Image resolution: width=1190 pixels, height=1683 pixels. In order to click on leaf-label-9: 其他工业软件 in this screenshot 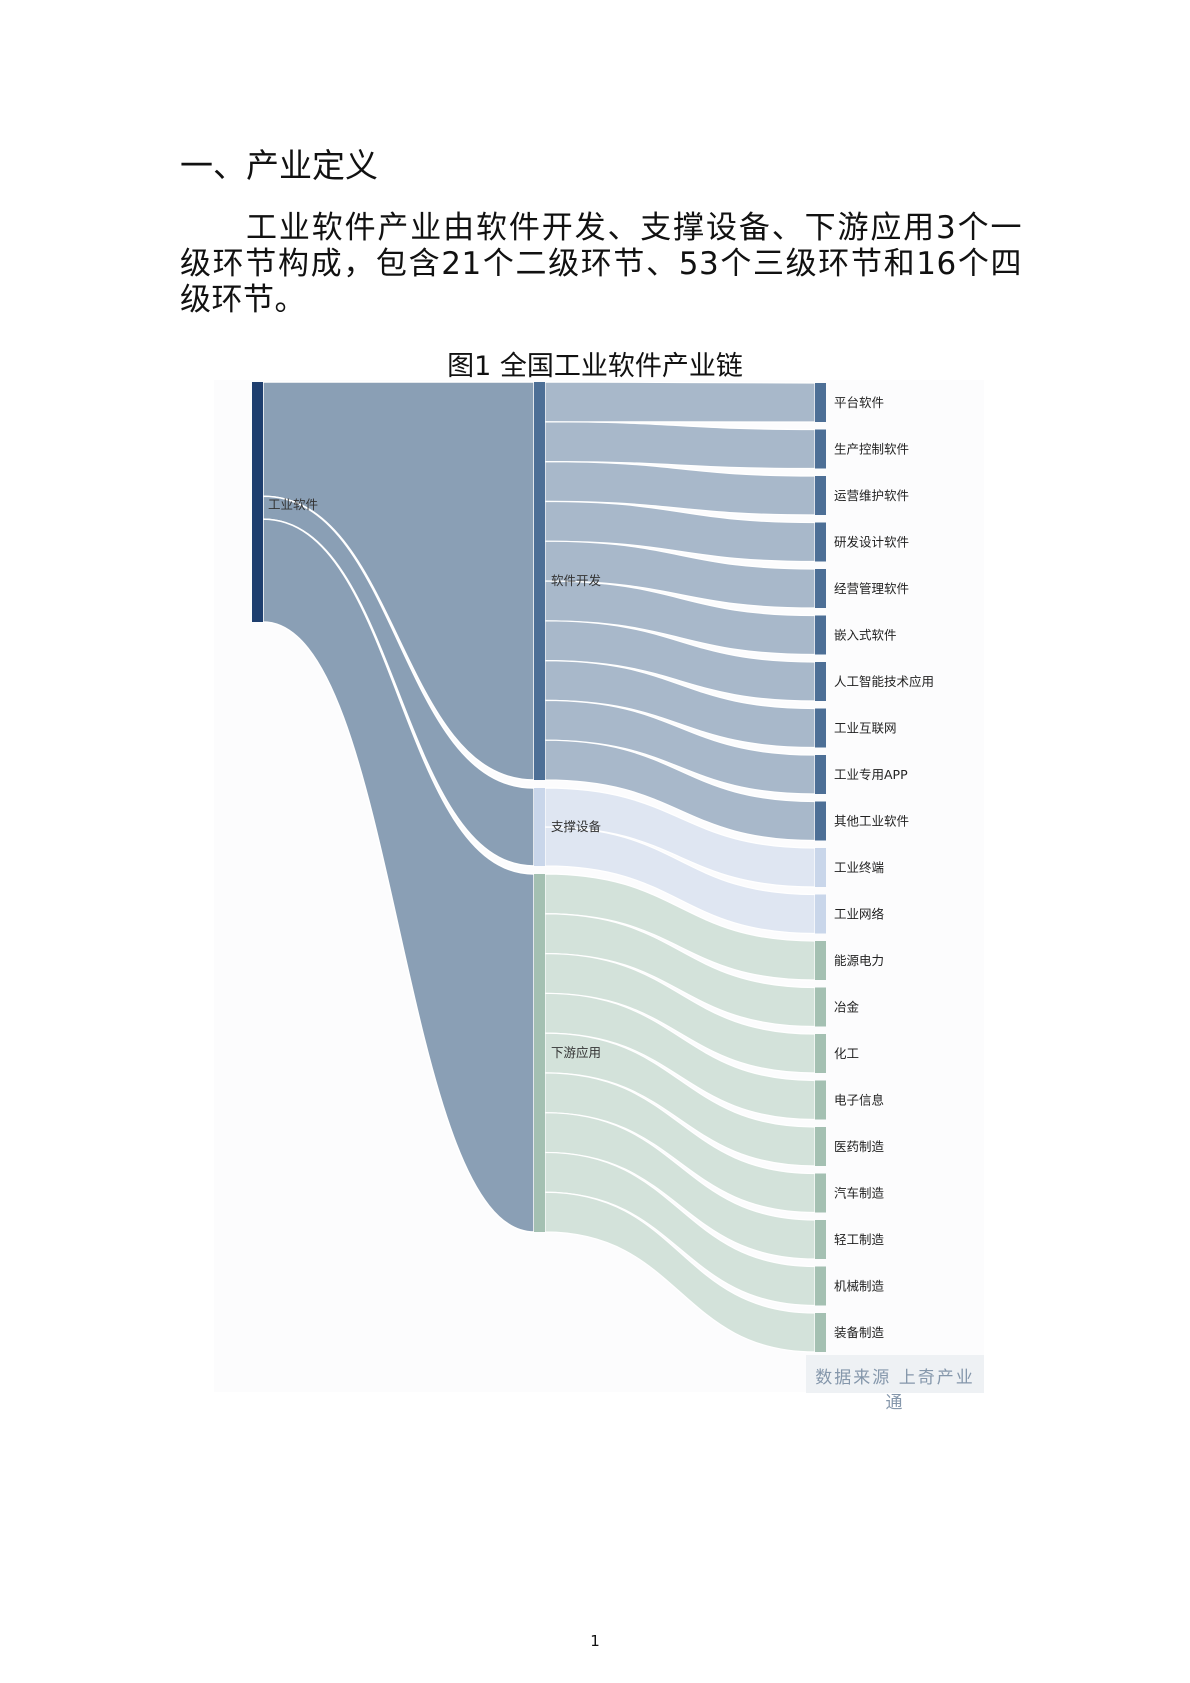, I will do `click(871, 821)`.